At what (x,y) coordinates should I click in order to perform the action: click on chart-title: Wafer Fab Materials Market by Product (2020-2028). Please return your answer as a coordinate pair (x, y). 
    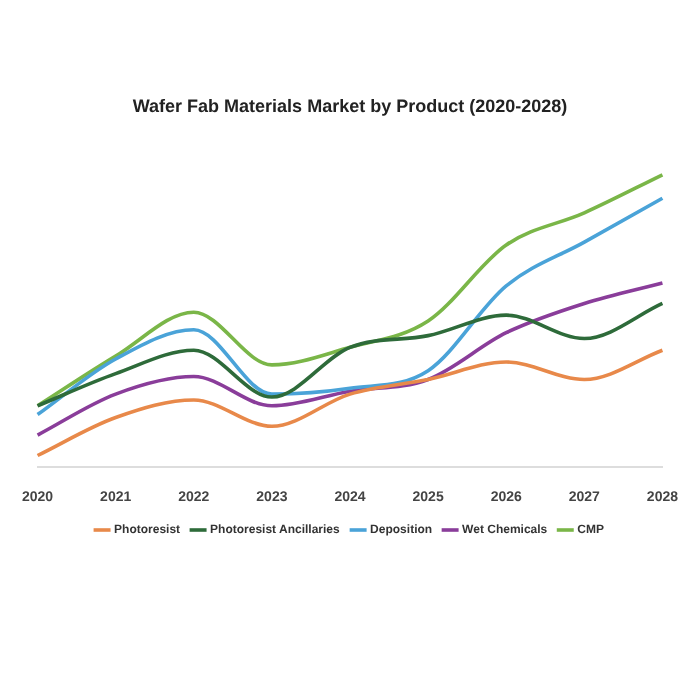
    Looking at the image, I should click on (350, 105).